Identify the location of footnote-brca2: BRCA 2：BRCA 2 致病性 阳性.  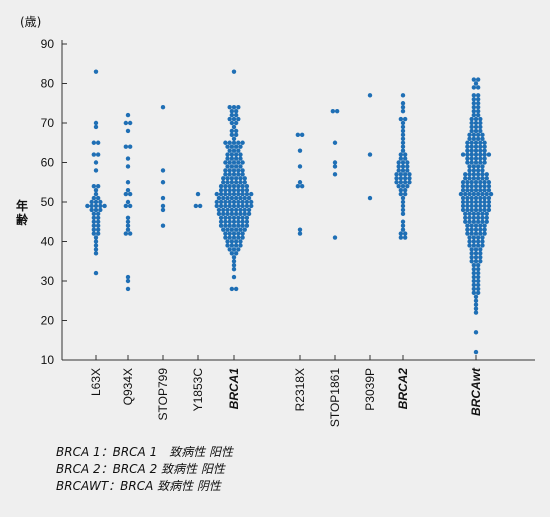
(140, 469).